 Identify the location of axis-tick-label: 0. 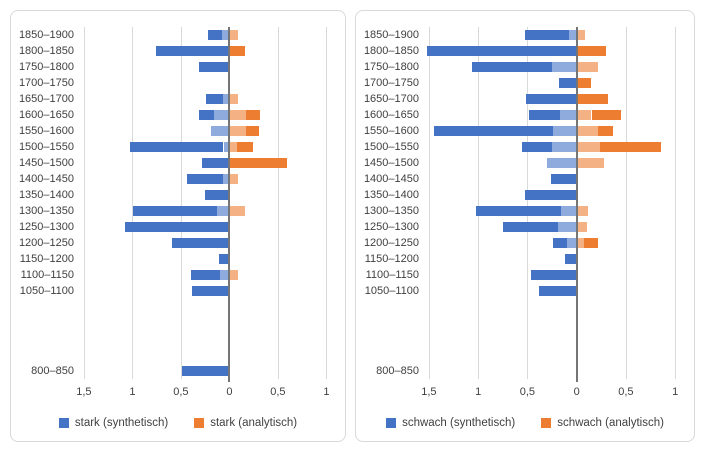
(229, 392).